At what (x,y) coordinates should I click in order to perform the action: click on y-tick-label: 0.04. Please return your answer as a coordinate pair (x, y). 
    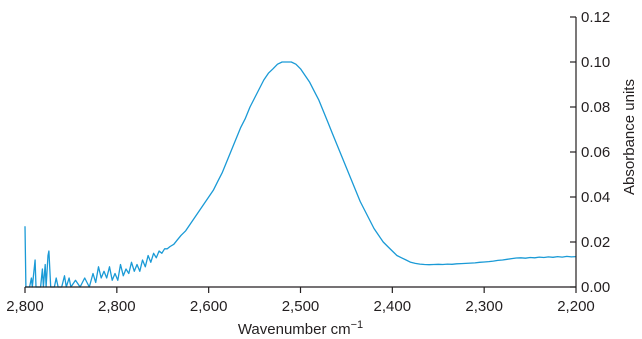
    Looking at the image, I should click on (595, 197).